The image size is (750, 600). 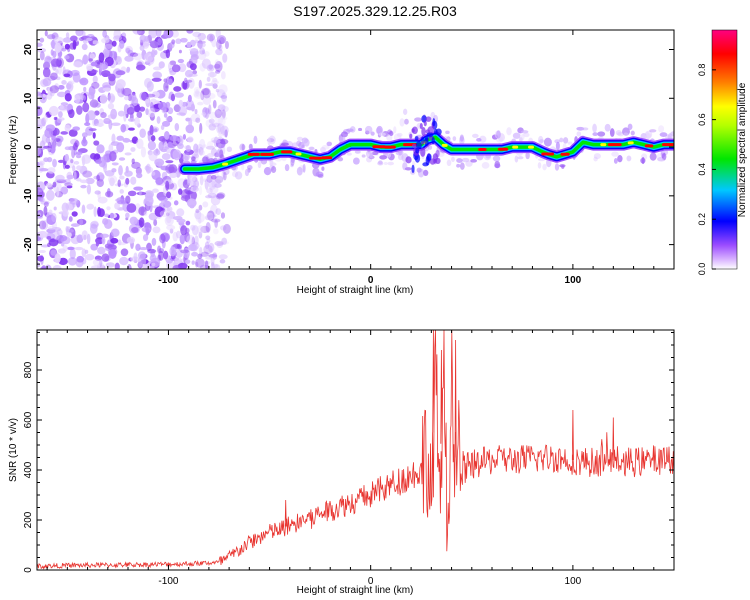 I want to click on x-tick-label: 0, so click(x=371, y=280).